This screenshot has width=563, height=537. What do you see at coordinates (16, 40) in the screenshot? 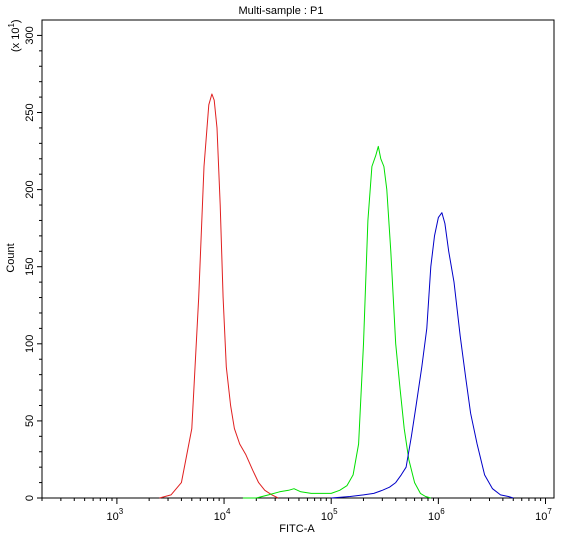
I see `y-multiplier-prefix: (x 10` at bounding box center [16, 40].